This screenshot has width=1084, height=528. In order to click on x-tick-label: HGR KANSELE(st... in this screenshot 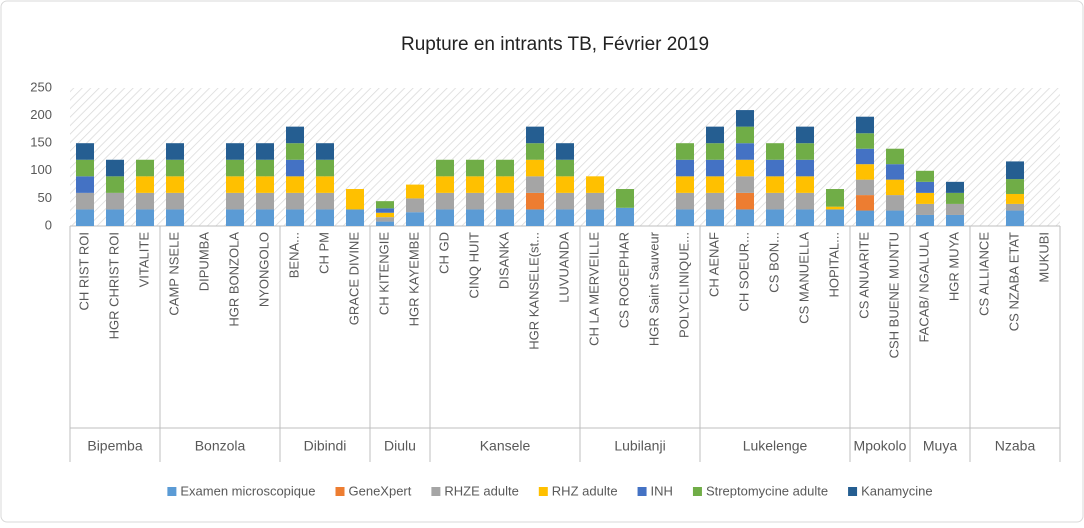, I will do `click(533, 291)`.